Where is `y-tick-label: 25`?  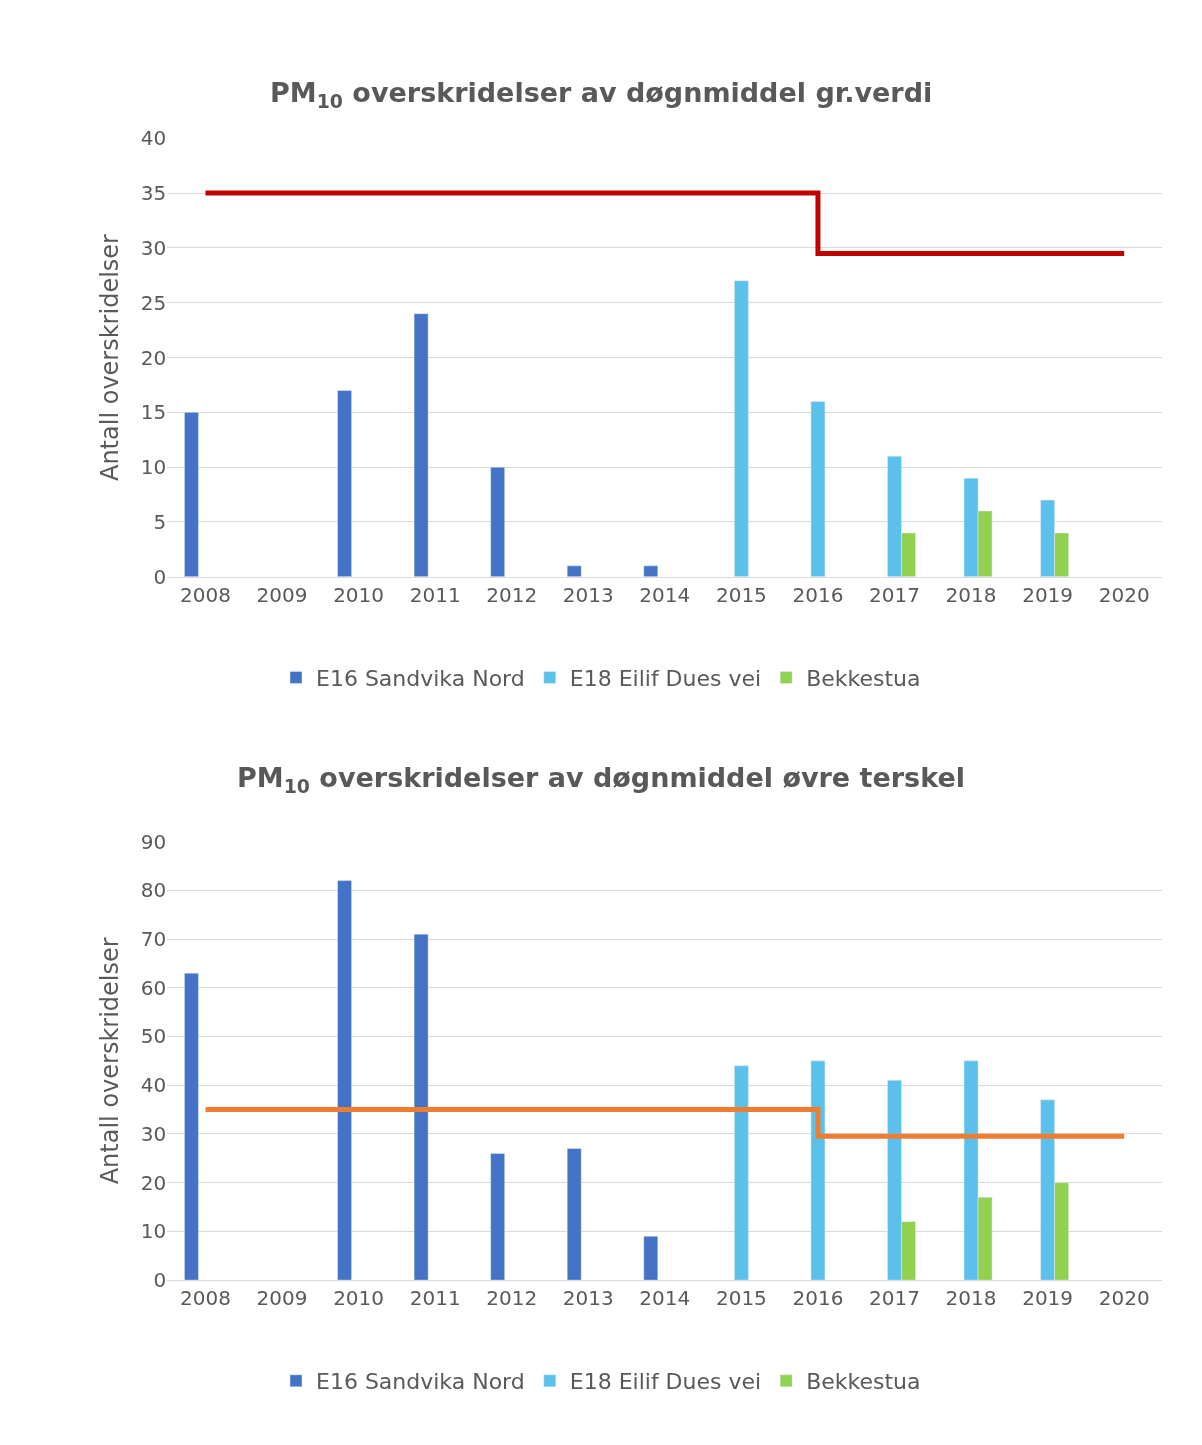 y-tick-label: 25 is located at coordinates (153, 302).